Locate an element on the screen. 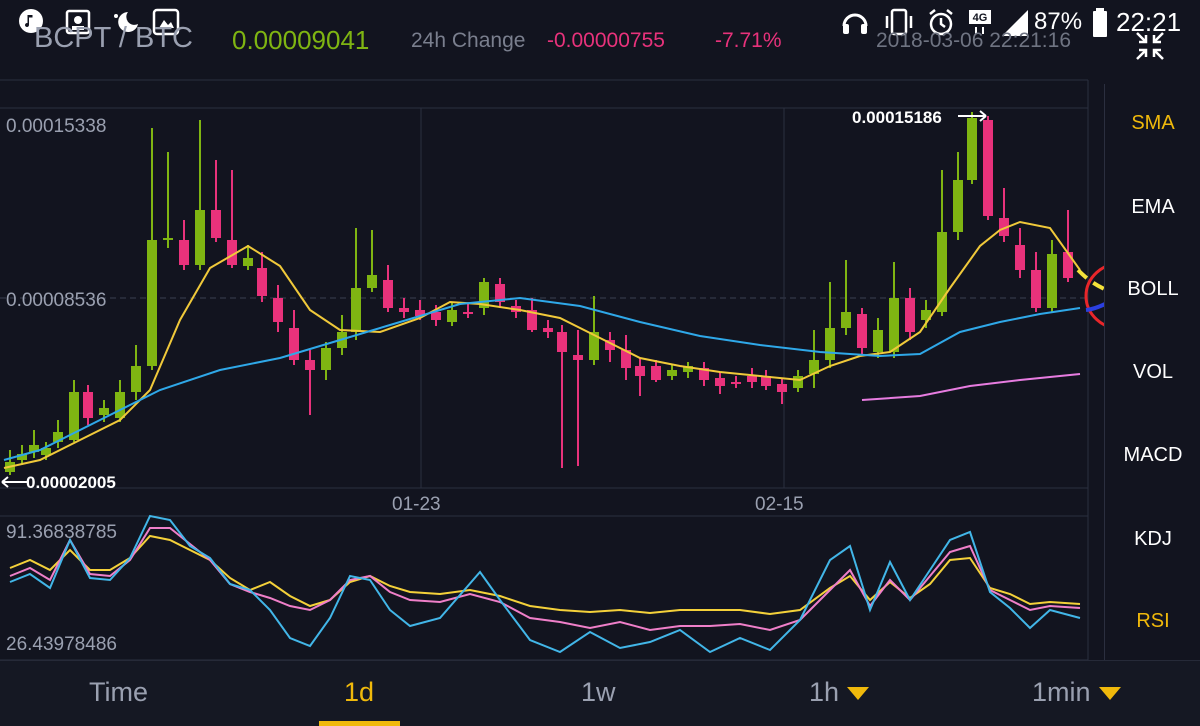 Image resolution: width=1200 pixels, height=726 pixels. timestamp: 2018-03-06 22:21:16 is located at coordinates (973, 40).